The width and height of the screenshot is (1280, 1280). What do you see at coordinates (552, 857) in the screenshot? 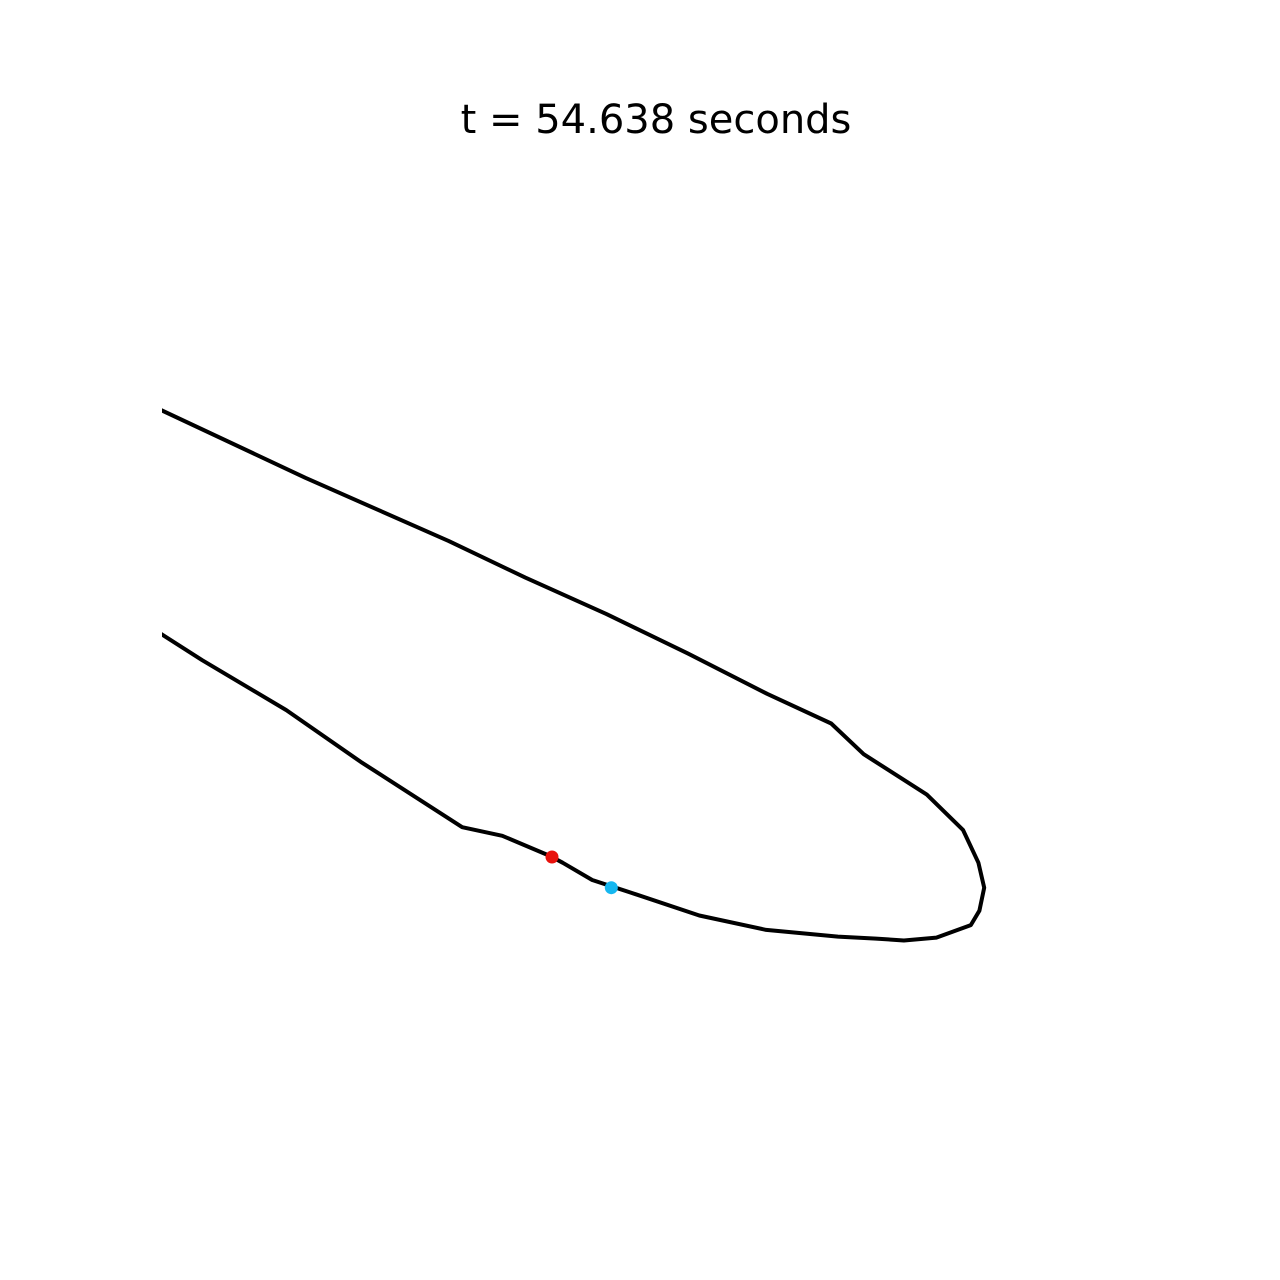
I see `red-marker-point` at bounding box center [552, 857].